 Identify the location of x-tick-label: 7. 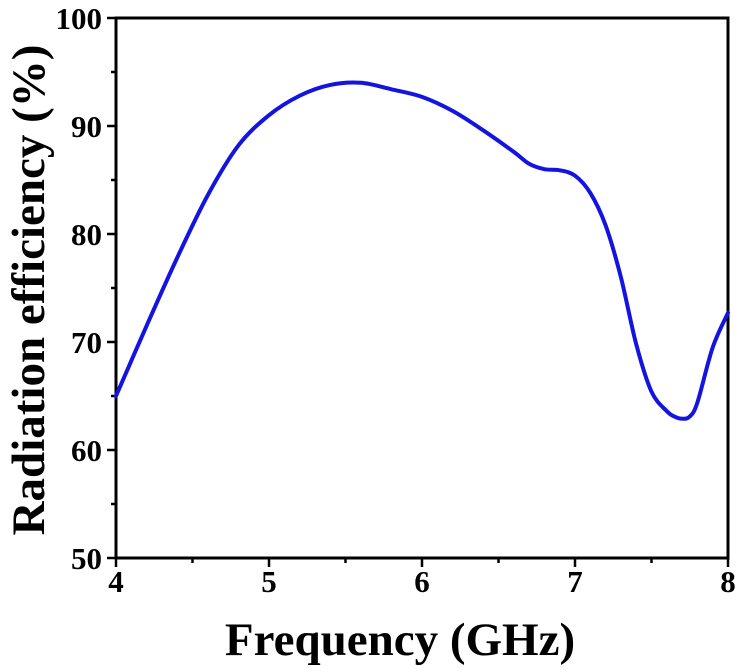
(575, 581).